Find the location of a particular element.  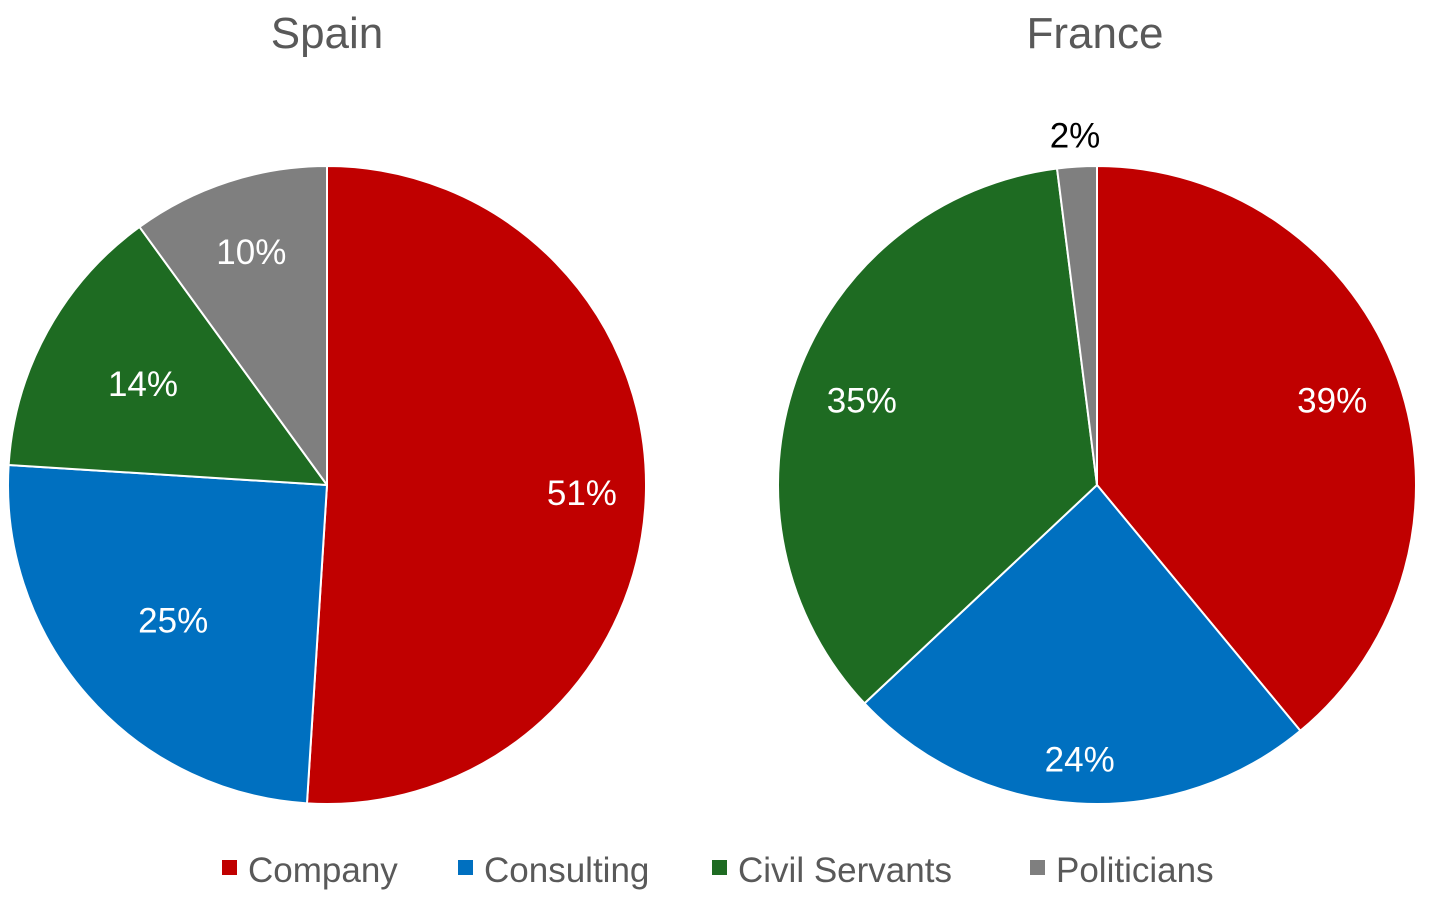

legend-swatch-civil-servants is located at coordinates (719, 867).